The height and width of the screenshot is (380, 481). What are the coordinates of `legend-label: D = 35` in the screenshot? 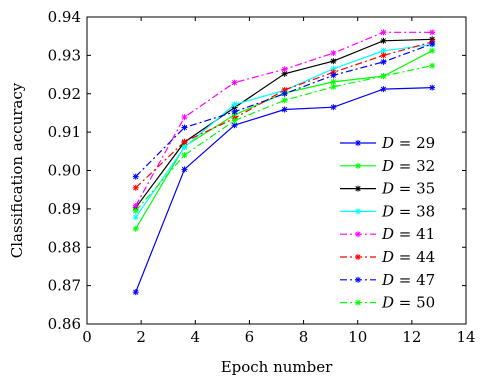 It's located at (408, 189).